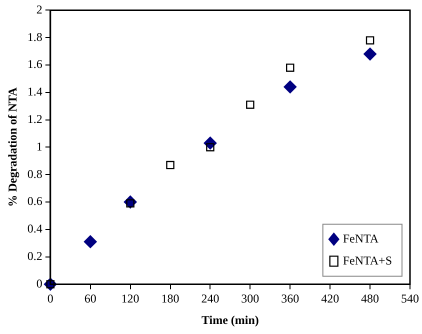 This screenshot has width=422, height=334. I want to click on x-axis-title: Time (min), so click(230, 319).